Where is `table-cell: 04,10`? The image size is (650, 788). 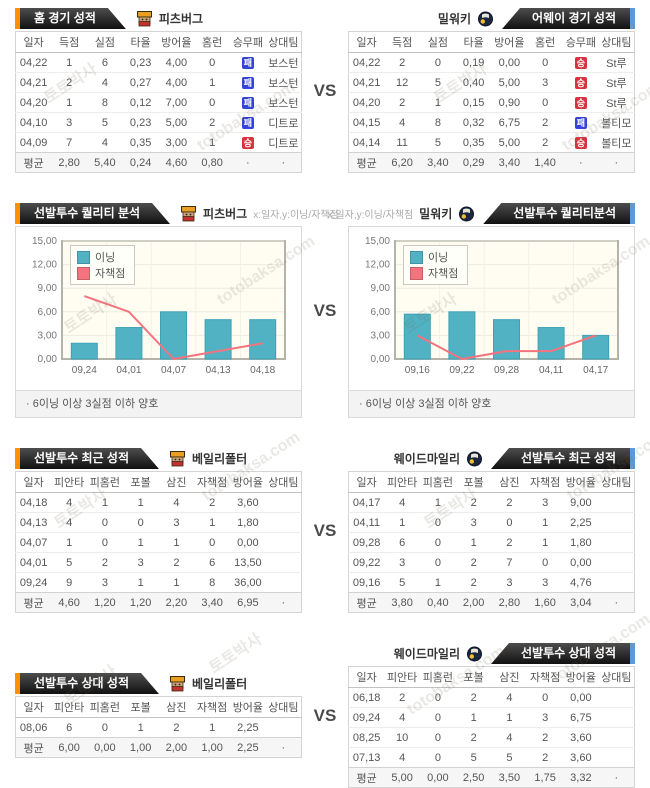 table-cell: 04,10 is located at coordinates (33, 122).